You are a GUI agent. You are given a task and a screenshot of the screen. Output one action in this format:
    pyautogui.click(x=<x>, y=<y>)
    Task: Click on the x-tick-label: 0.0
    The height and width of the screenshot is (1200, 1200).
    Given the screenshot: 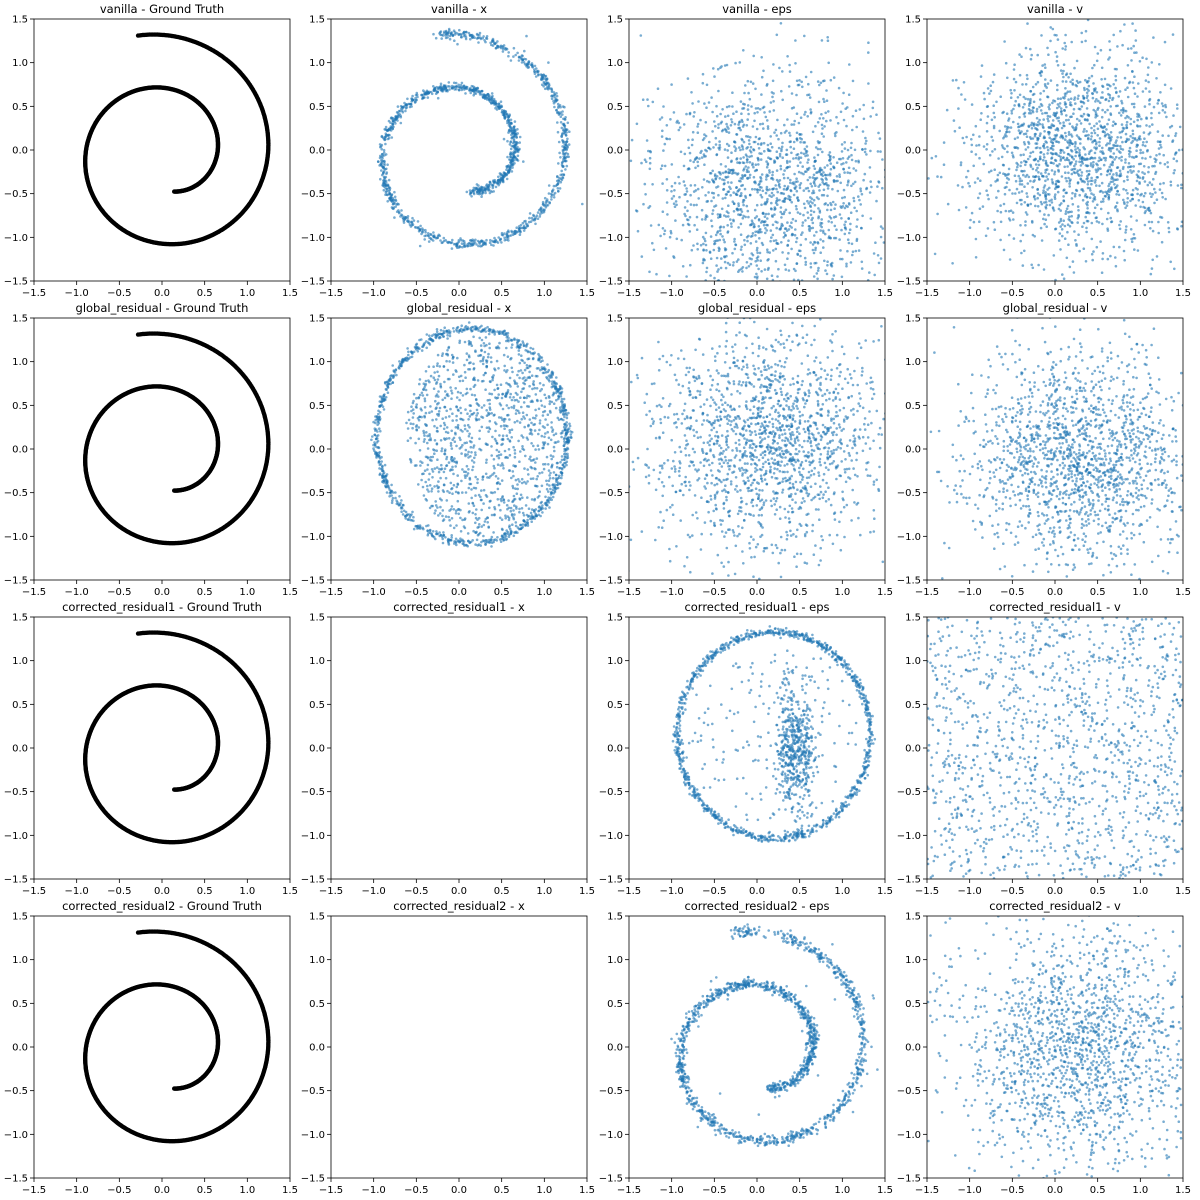 What is the action you would take?
    pyautogui.click(x=459, y=293)
    